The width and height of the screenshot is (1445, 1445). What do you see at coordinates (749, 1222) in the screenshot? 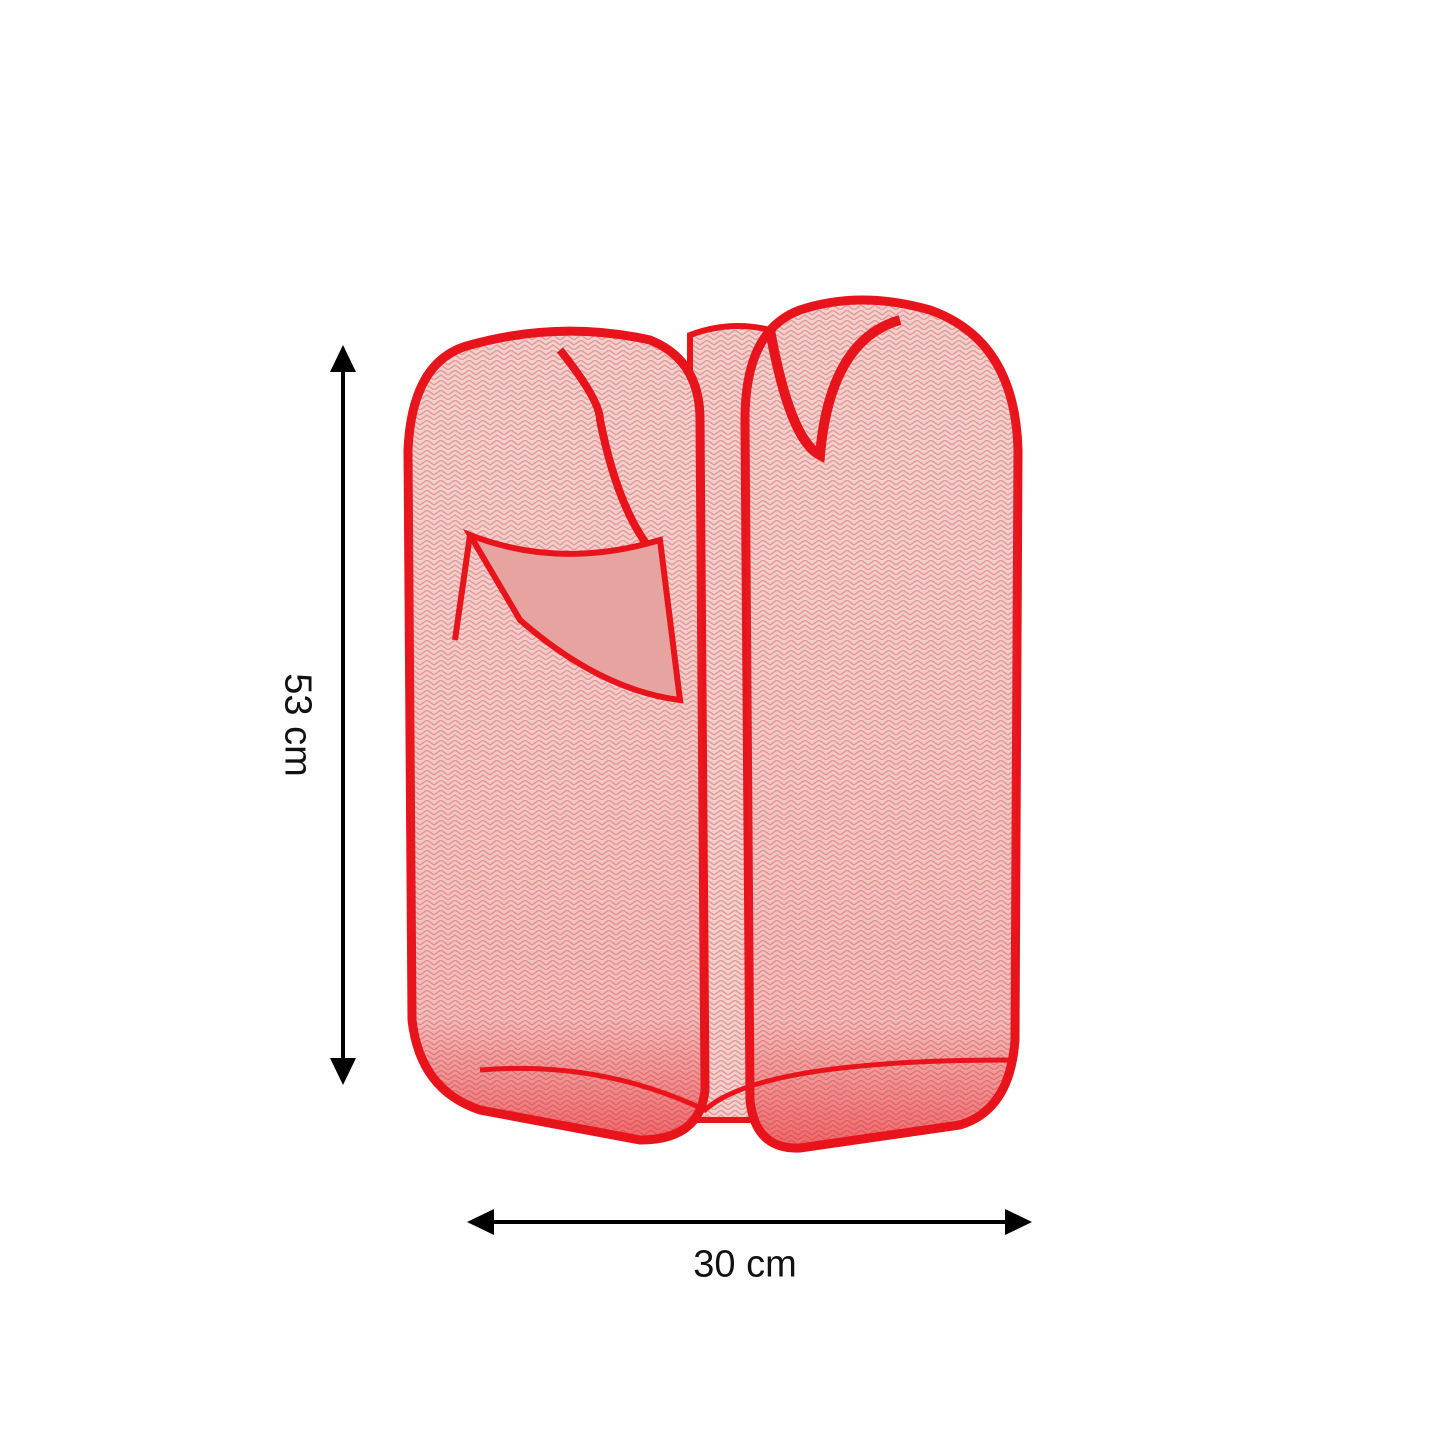
I see `width-dimension-arrow` at bounding box center [749, 1222].